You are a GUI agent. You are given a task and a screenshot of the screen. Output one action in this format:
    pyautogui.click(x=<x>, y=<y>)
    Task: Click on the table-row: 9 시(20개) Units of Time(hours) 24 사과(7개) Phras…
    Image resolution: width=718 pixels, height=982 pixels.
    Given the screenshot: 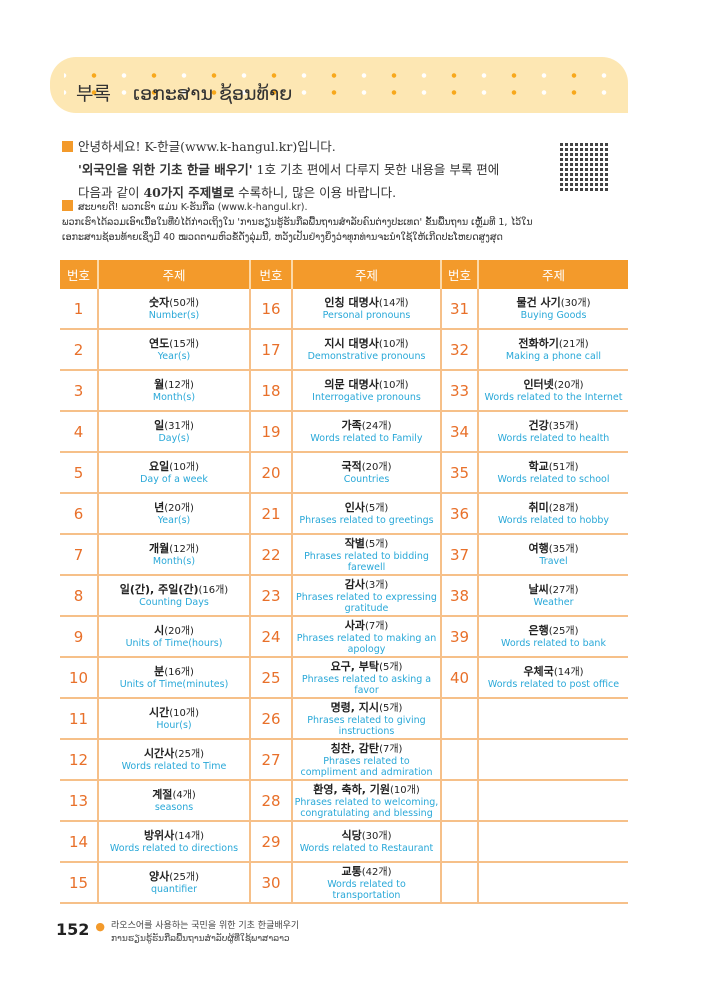 What is the action you would take?
    pyautogui.click(x=344, y=637)
    